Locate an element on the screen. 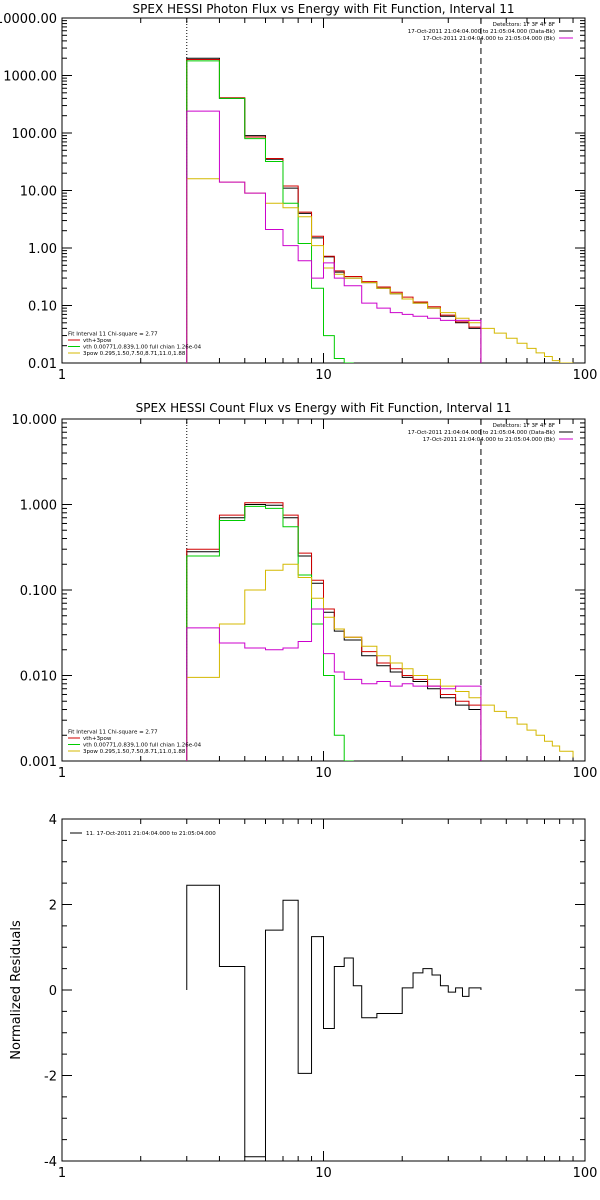 This screenshot has height=1200, width=600. y-tick-label: 100.00 is located at coordinates (35, 134).